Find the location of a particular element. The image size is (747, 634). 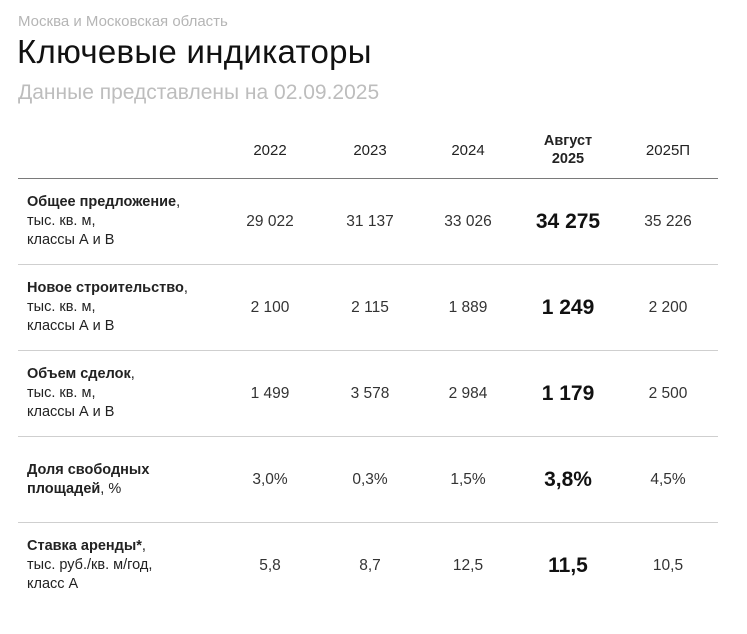

table-cell: 5,8 is located at coordinates (270, 565).